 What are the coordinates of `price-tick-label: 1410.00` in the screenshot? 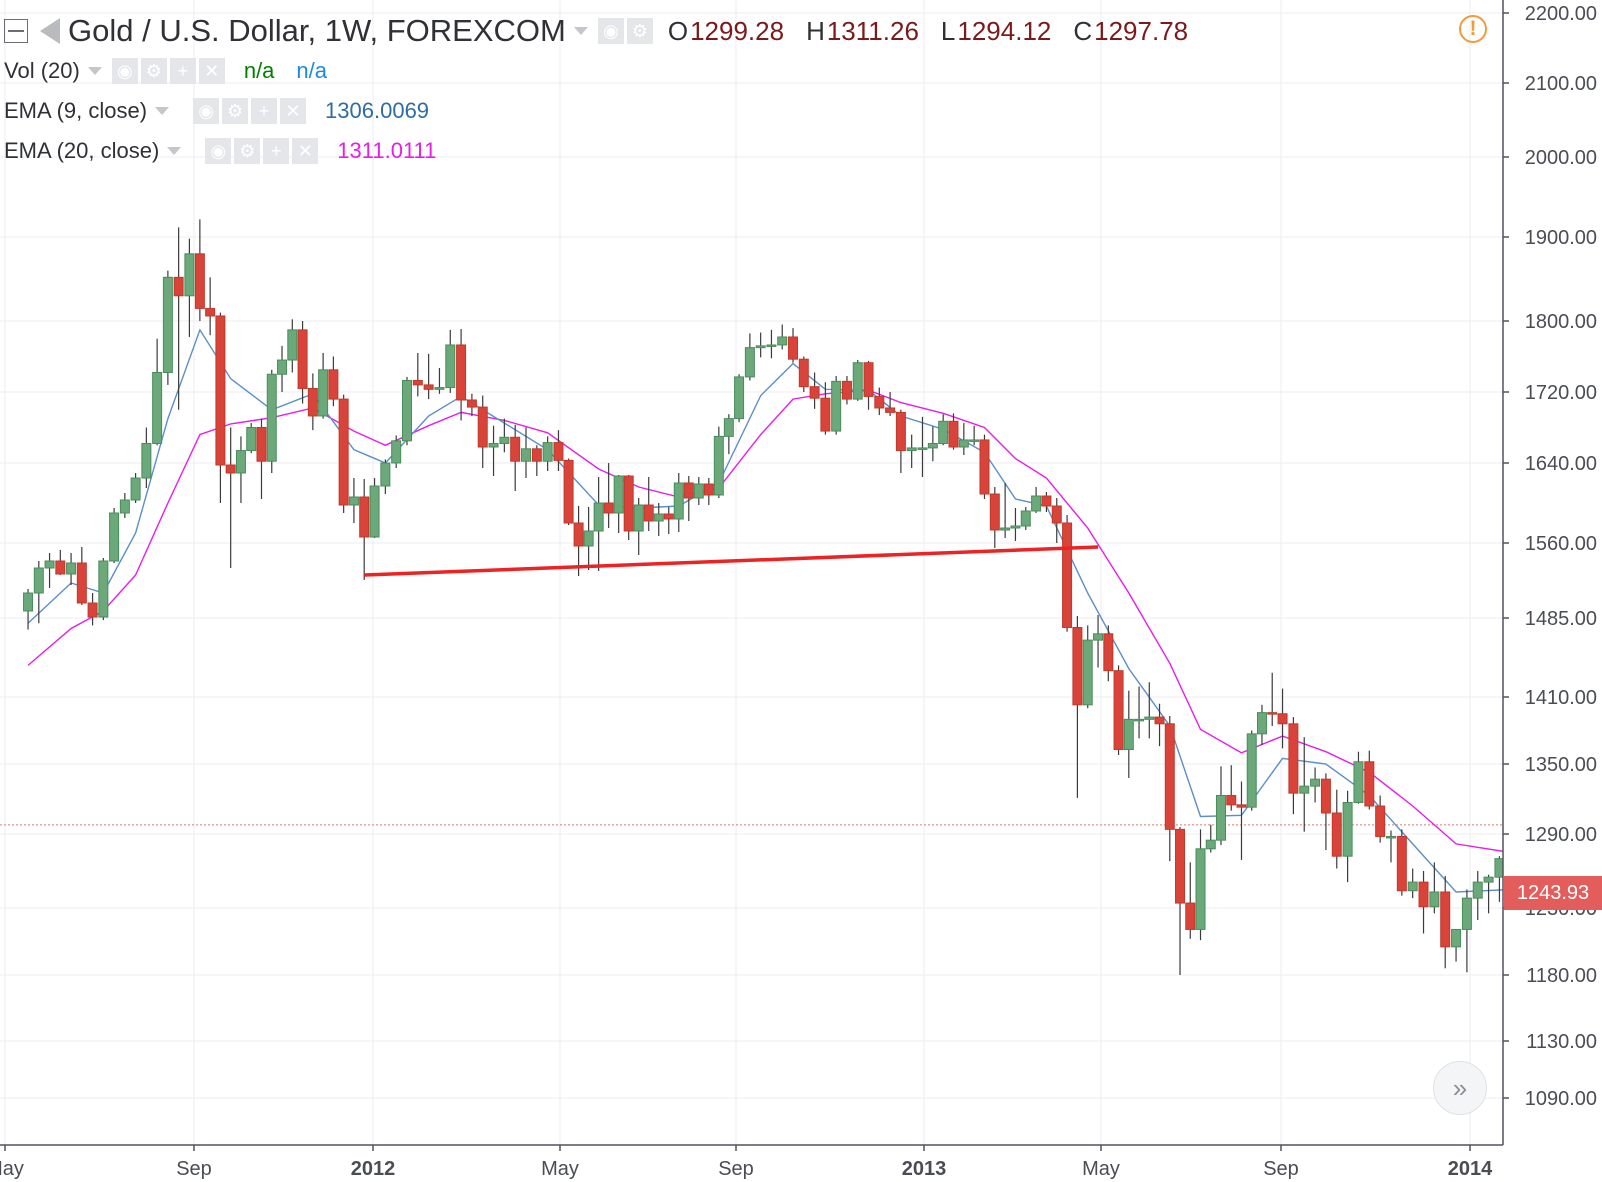 It's located at (1561, 698).